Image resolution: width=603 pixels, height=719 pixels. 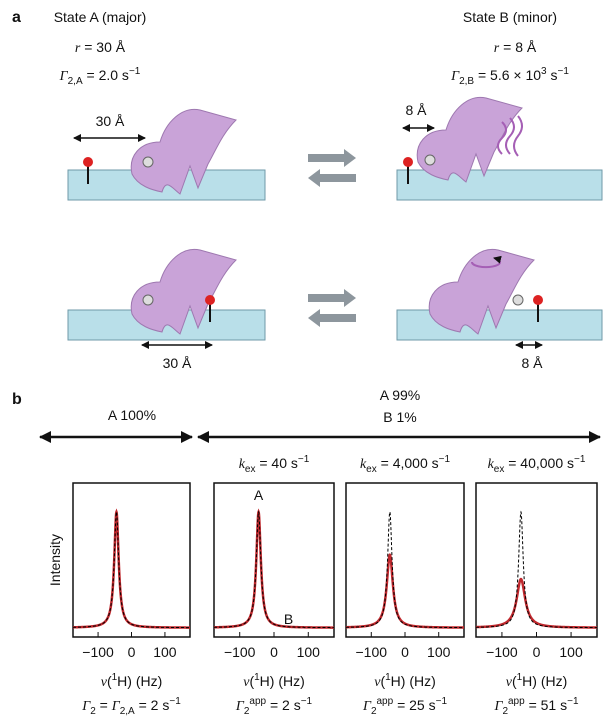 I want to click on text-part: =, so click(x=104, y=705).